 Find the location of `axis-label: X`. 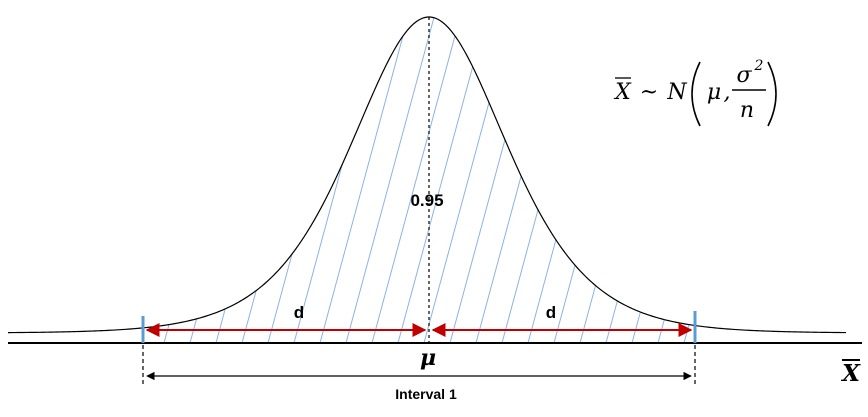

axis-label: X is located at coordinates (850, 373).